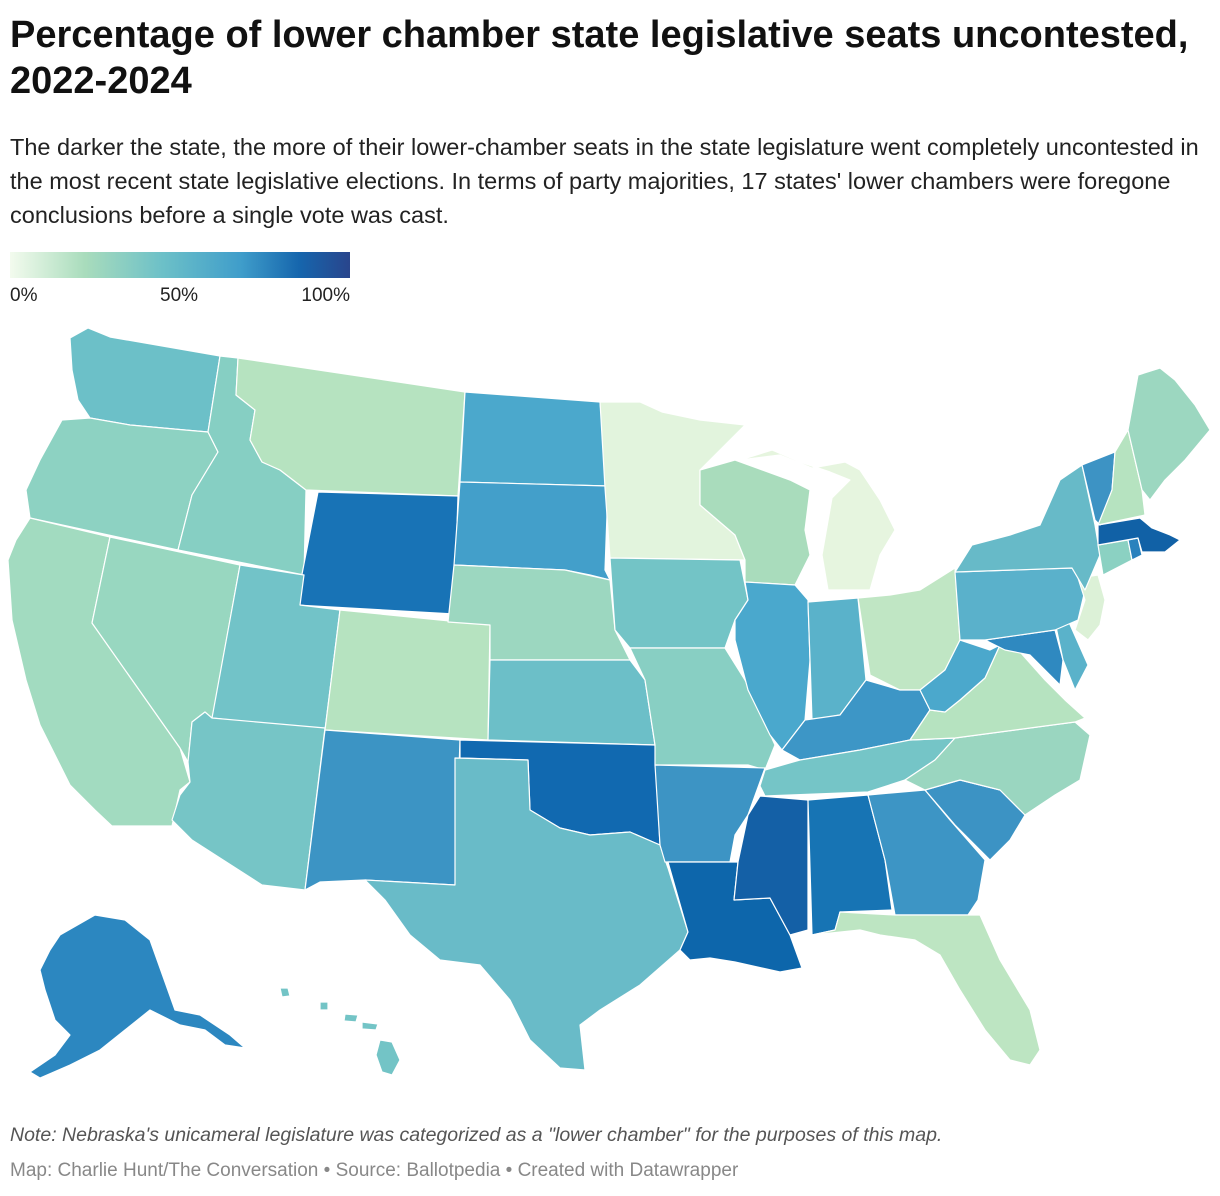 This screenshot has width=1220, height=1196. What do you see at coordinates (926, 988) in the screenshot?
I see `state-florida: Florida` at bounding box center [926, 988].